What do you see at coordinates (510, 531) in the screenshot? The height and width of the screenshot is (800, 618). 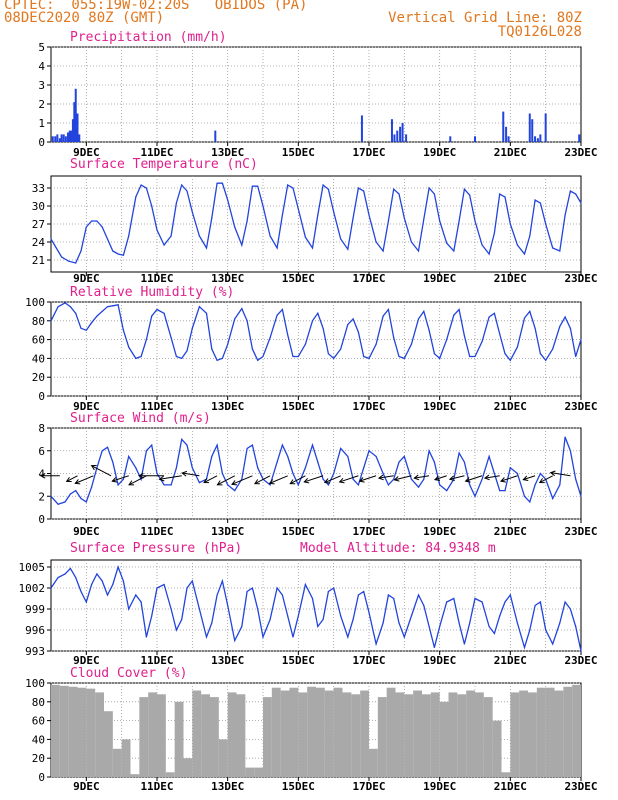 I see `x-tick-label: 21DEC` at bounding box center [510, 531].